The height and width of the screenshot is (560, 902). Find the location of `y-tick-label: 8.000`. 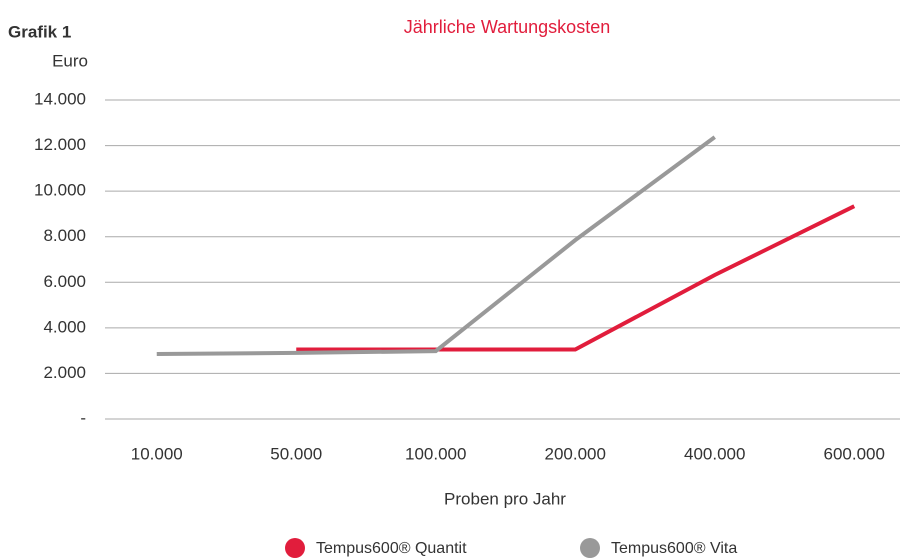

y-tick-label: 8.000 is located at coordinates (64, 235).